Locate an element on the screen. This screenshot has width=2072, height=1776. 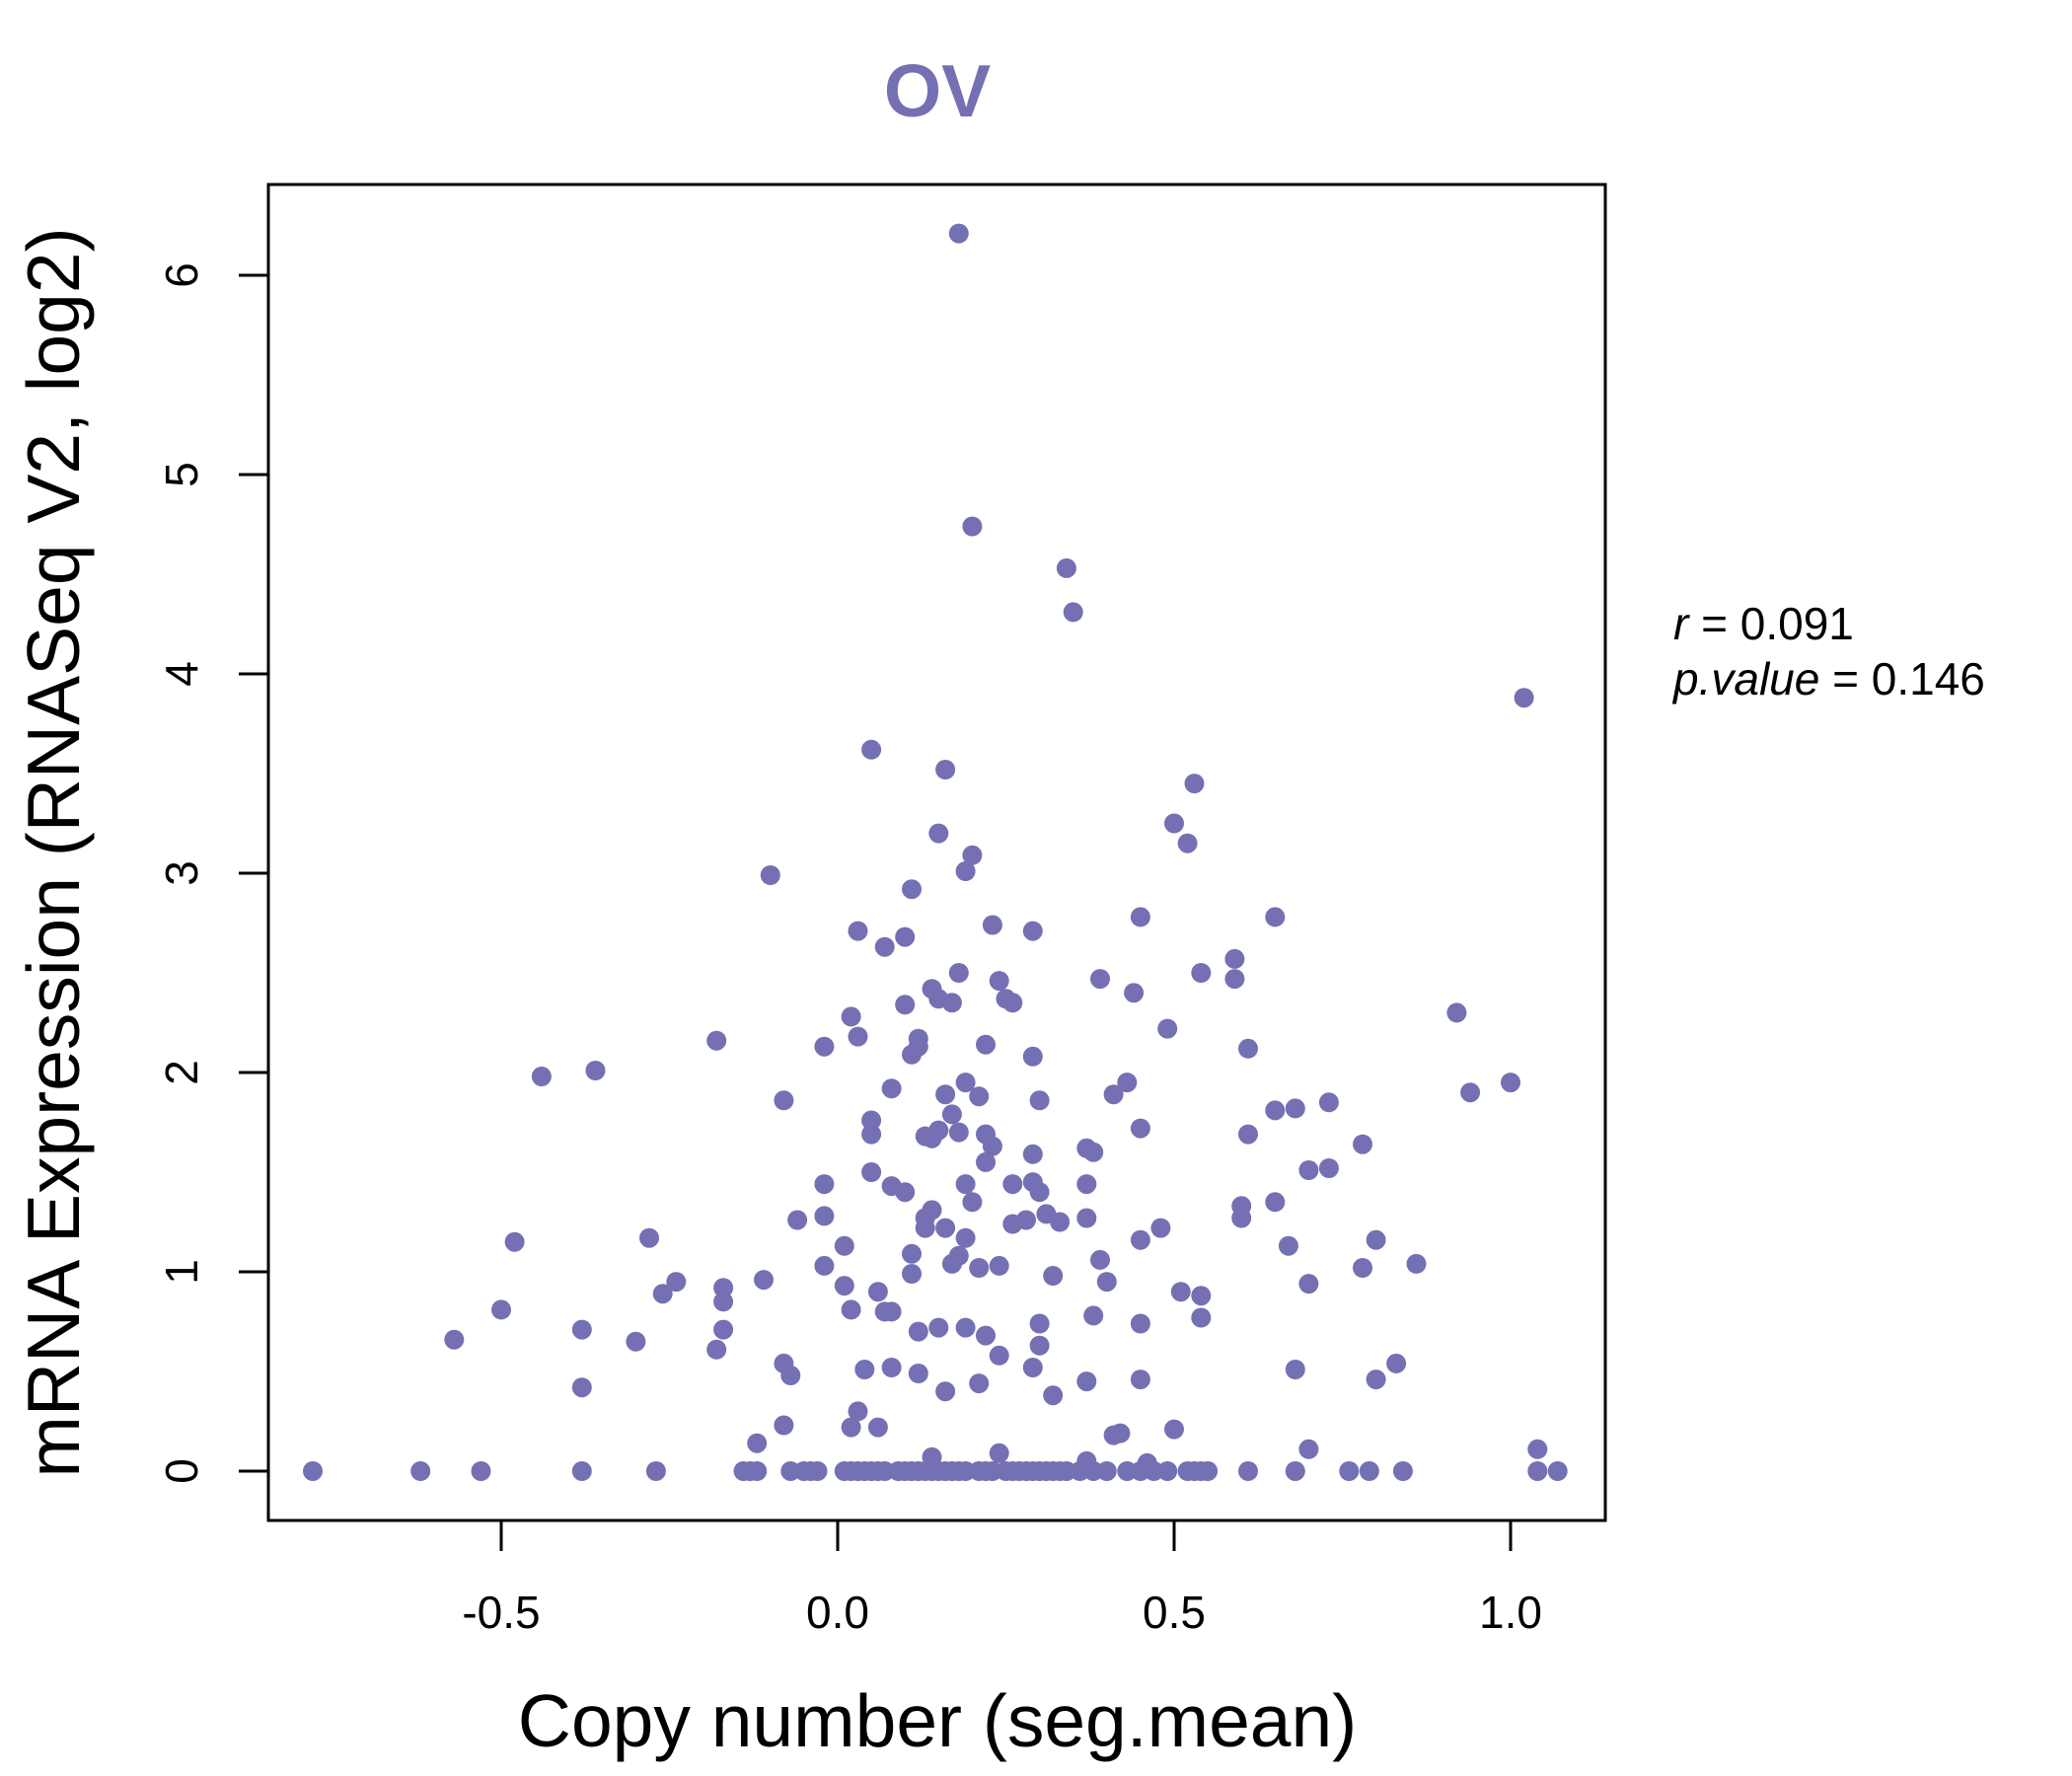
p-value-statistic: p.value = 0.146 is located at coordinates (1828, 679).